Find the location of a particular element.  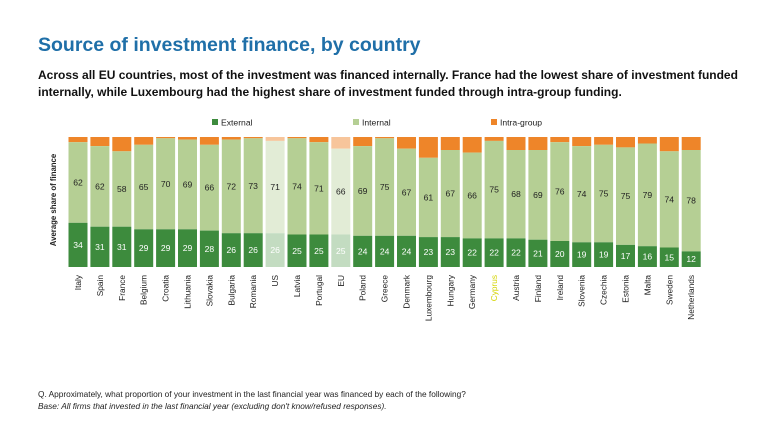

bar-intra-group-sweden is located at coordinates (669, 144).